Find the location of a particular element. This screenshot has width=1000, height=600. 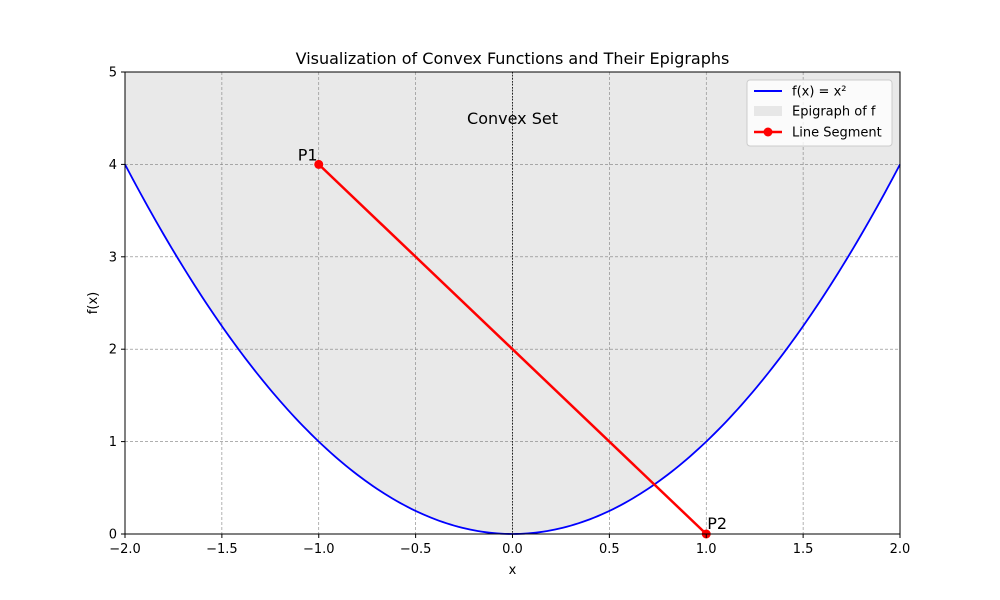

x-axis-ticks: −2.0 −1.5 −1.0 −0.5 0.0 0.5 1.0 1.5 2.0 is located at coordinates (509, 545).